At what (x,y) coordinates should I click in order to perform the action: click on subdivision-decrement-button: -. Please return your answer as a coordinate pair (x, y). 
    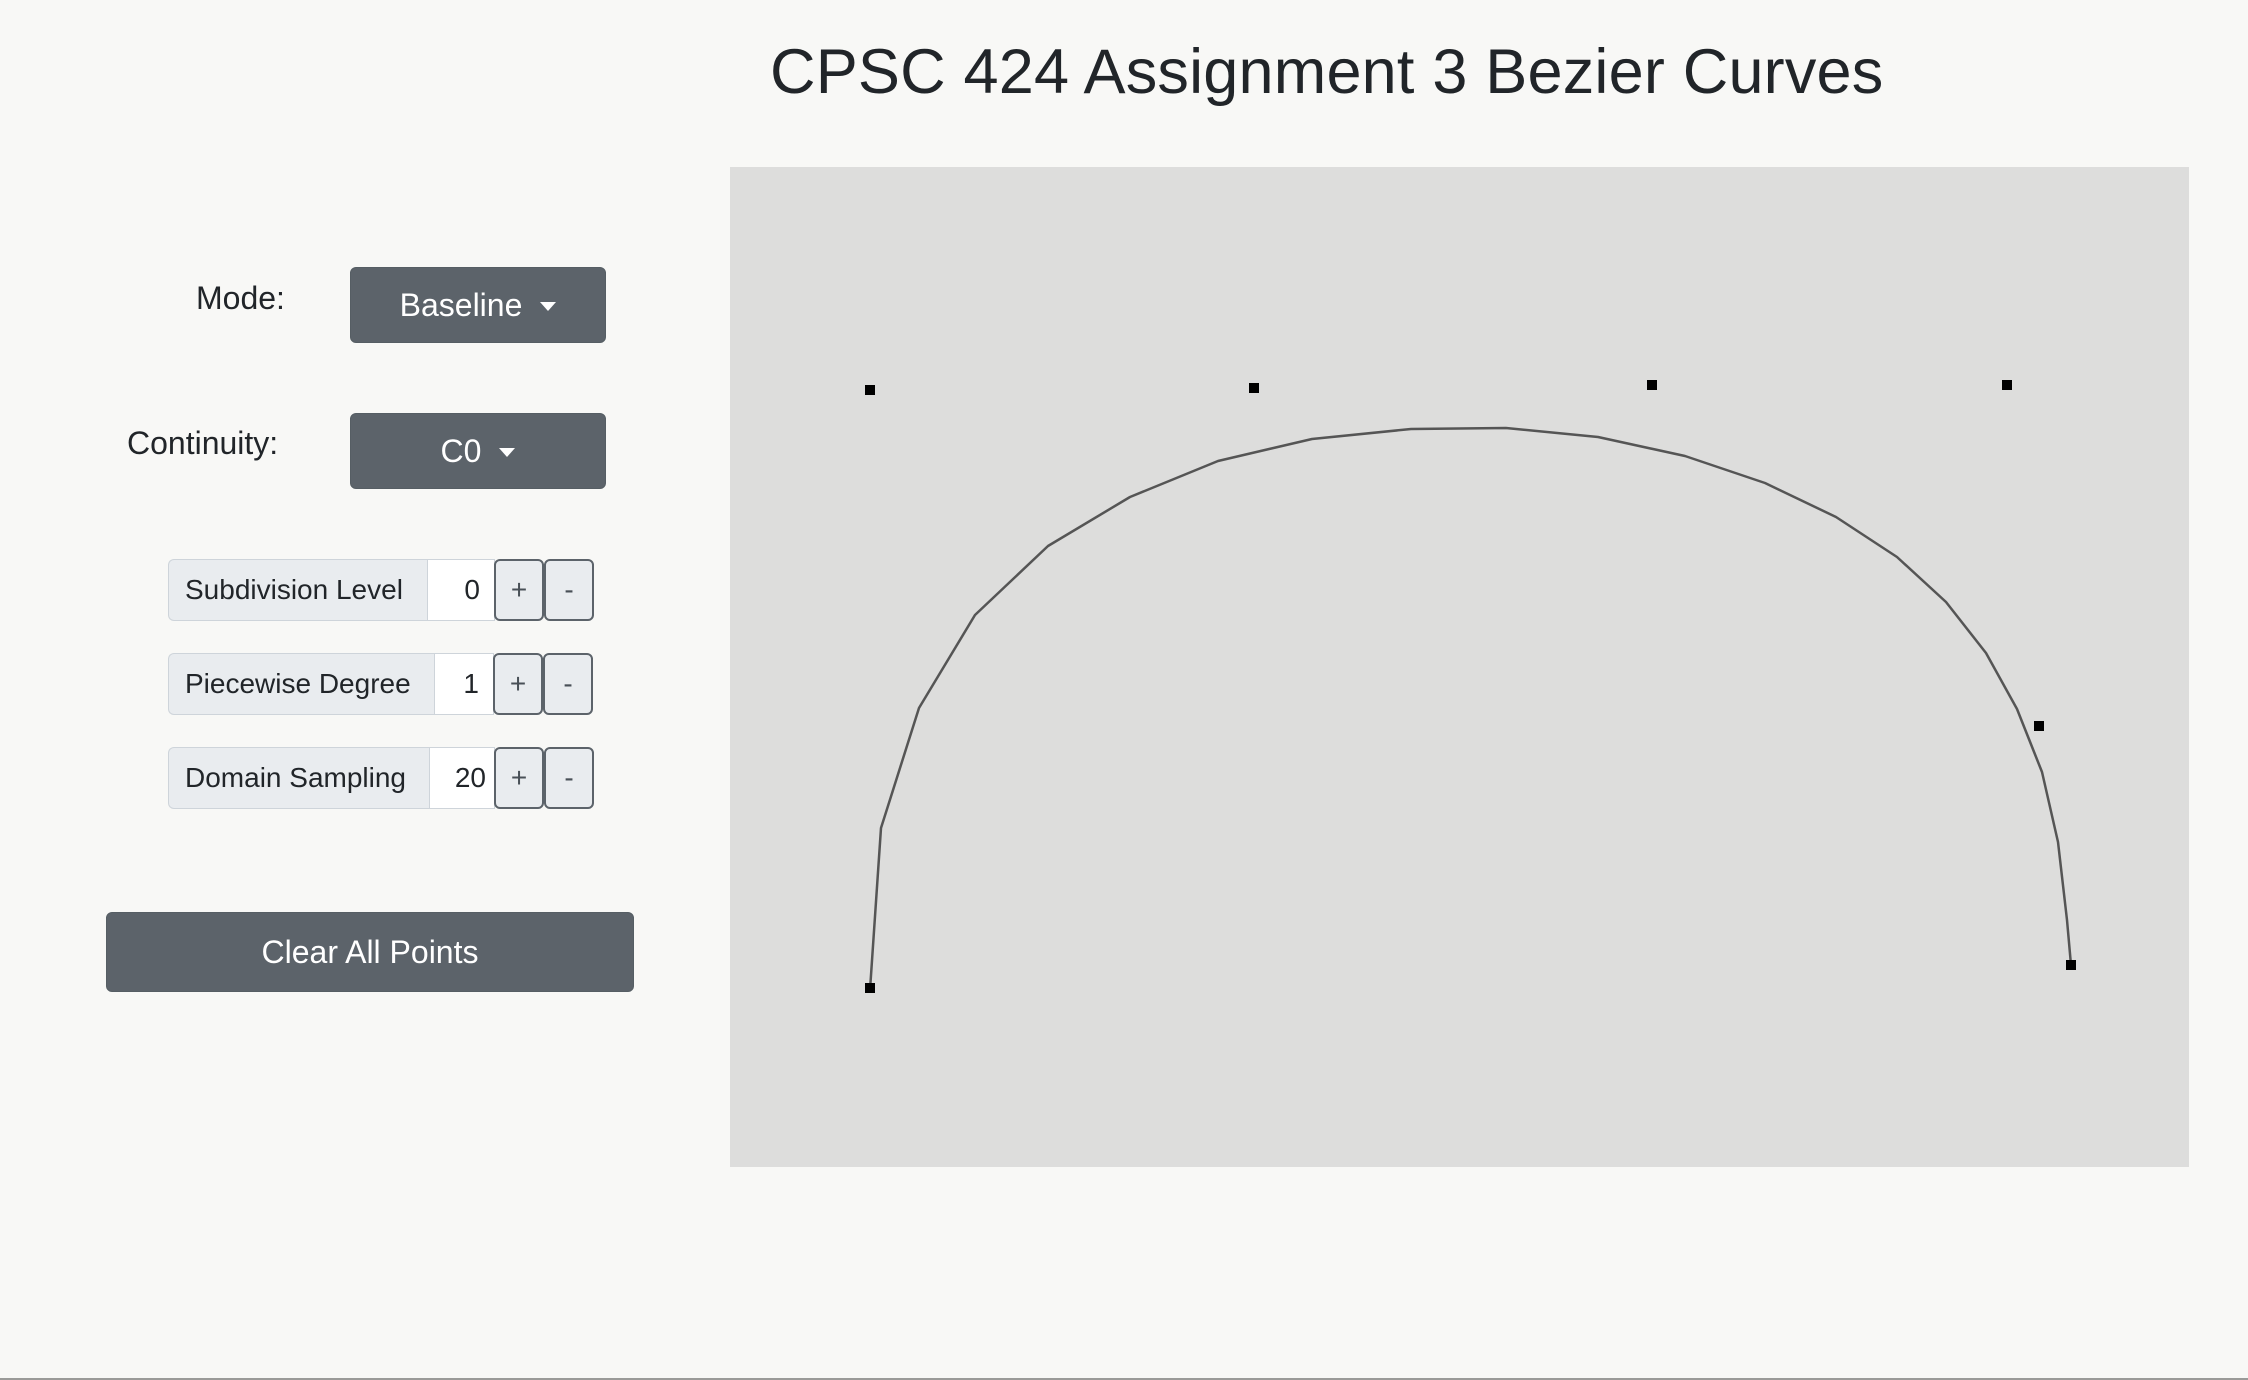
    Looking at the image, I should click on (569, 590).